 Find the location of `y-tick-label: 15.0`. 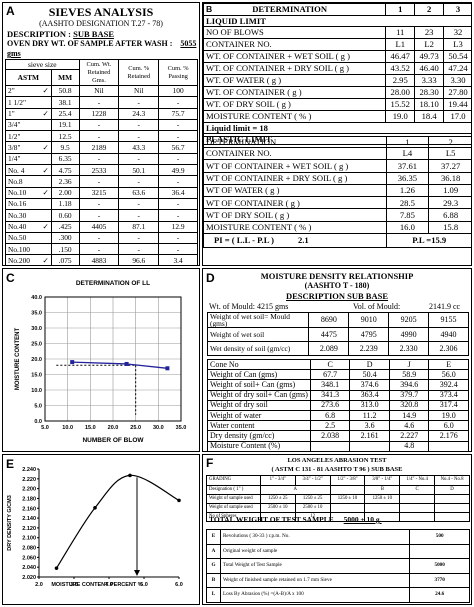

y-tick-label: 15.0 is located at coordinates (36, 376).